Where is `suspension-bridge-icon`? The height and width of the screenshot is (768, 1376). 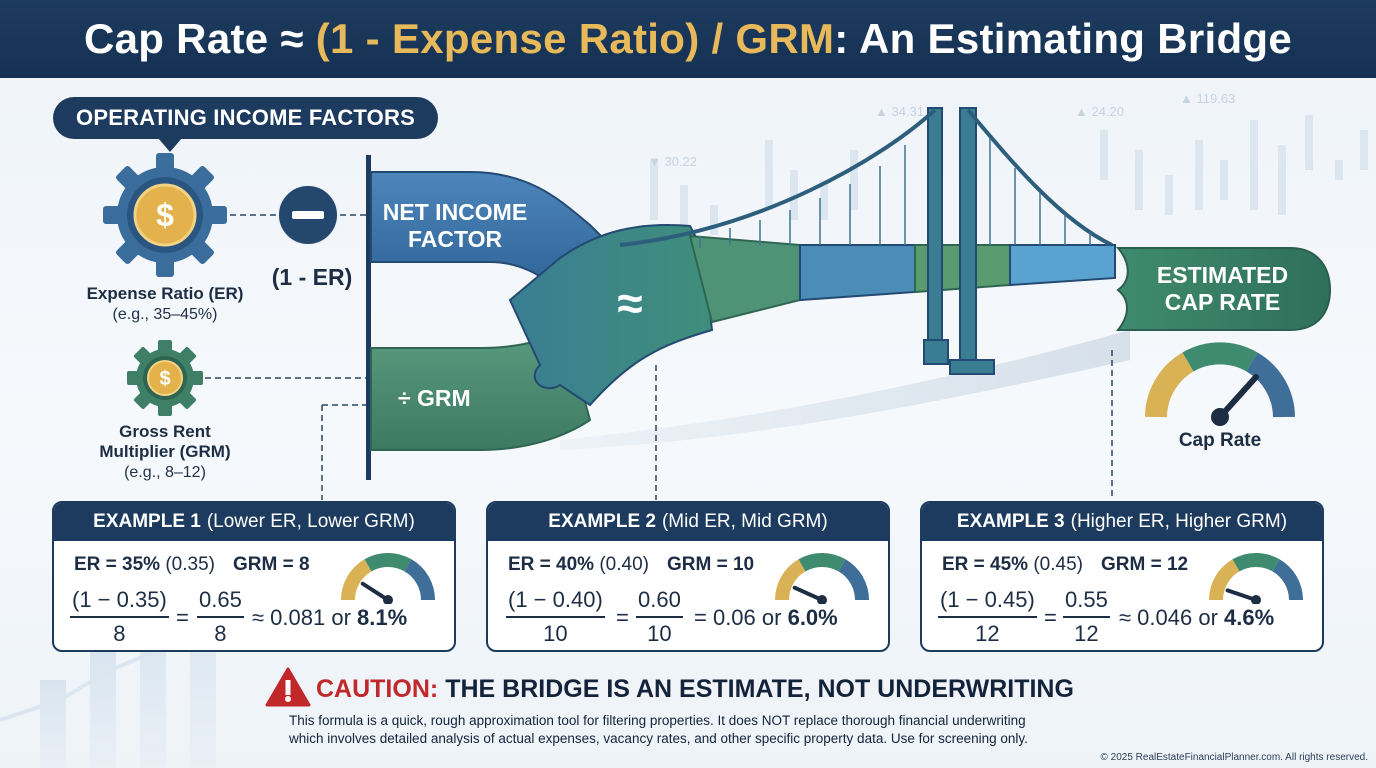
suspension-bridge-icon is located at coordinates (866, 241).